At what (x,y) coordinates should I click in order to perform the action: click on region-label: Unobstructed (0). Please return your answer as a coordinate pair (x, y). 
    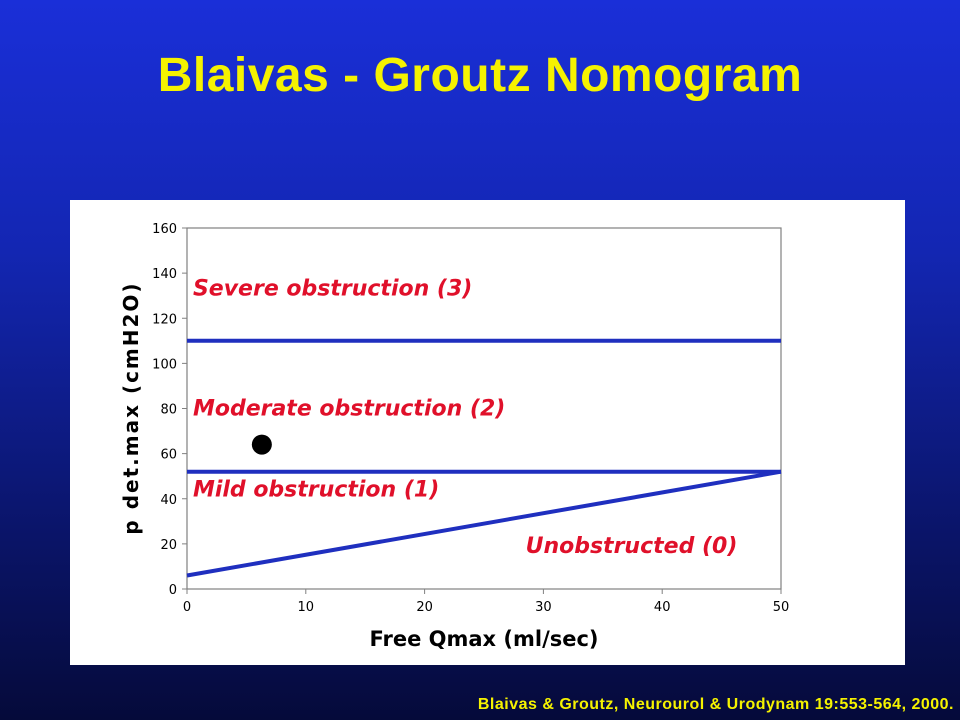
    Looking at the image, I should click on (632, 546).